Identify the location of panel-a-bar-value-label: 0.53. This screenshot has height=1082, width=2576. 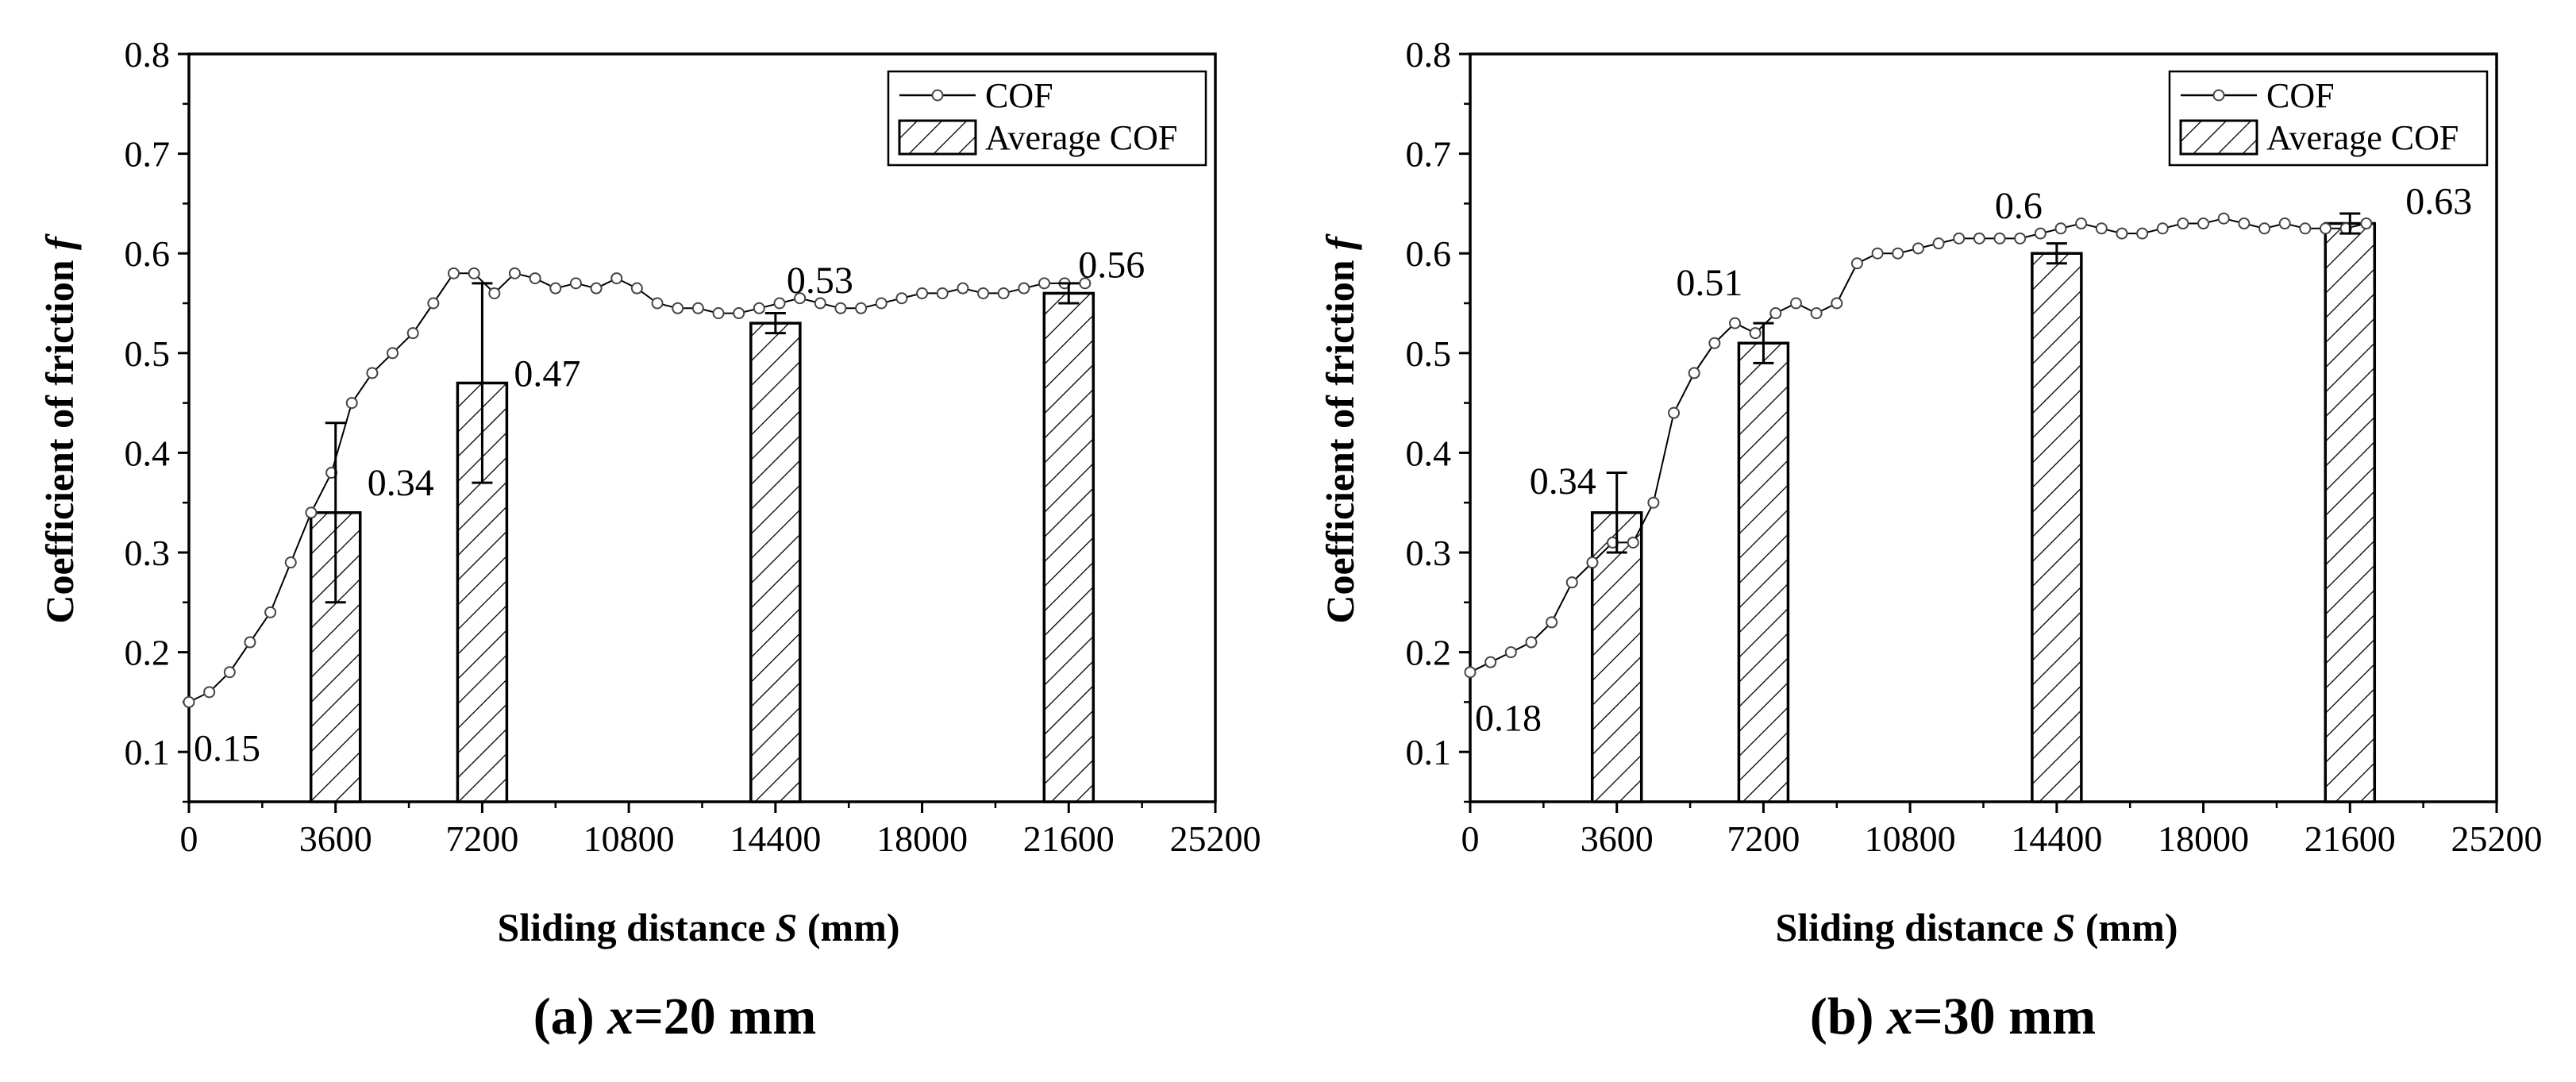
(820, 281).